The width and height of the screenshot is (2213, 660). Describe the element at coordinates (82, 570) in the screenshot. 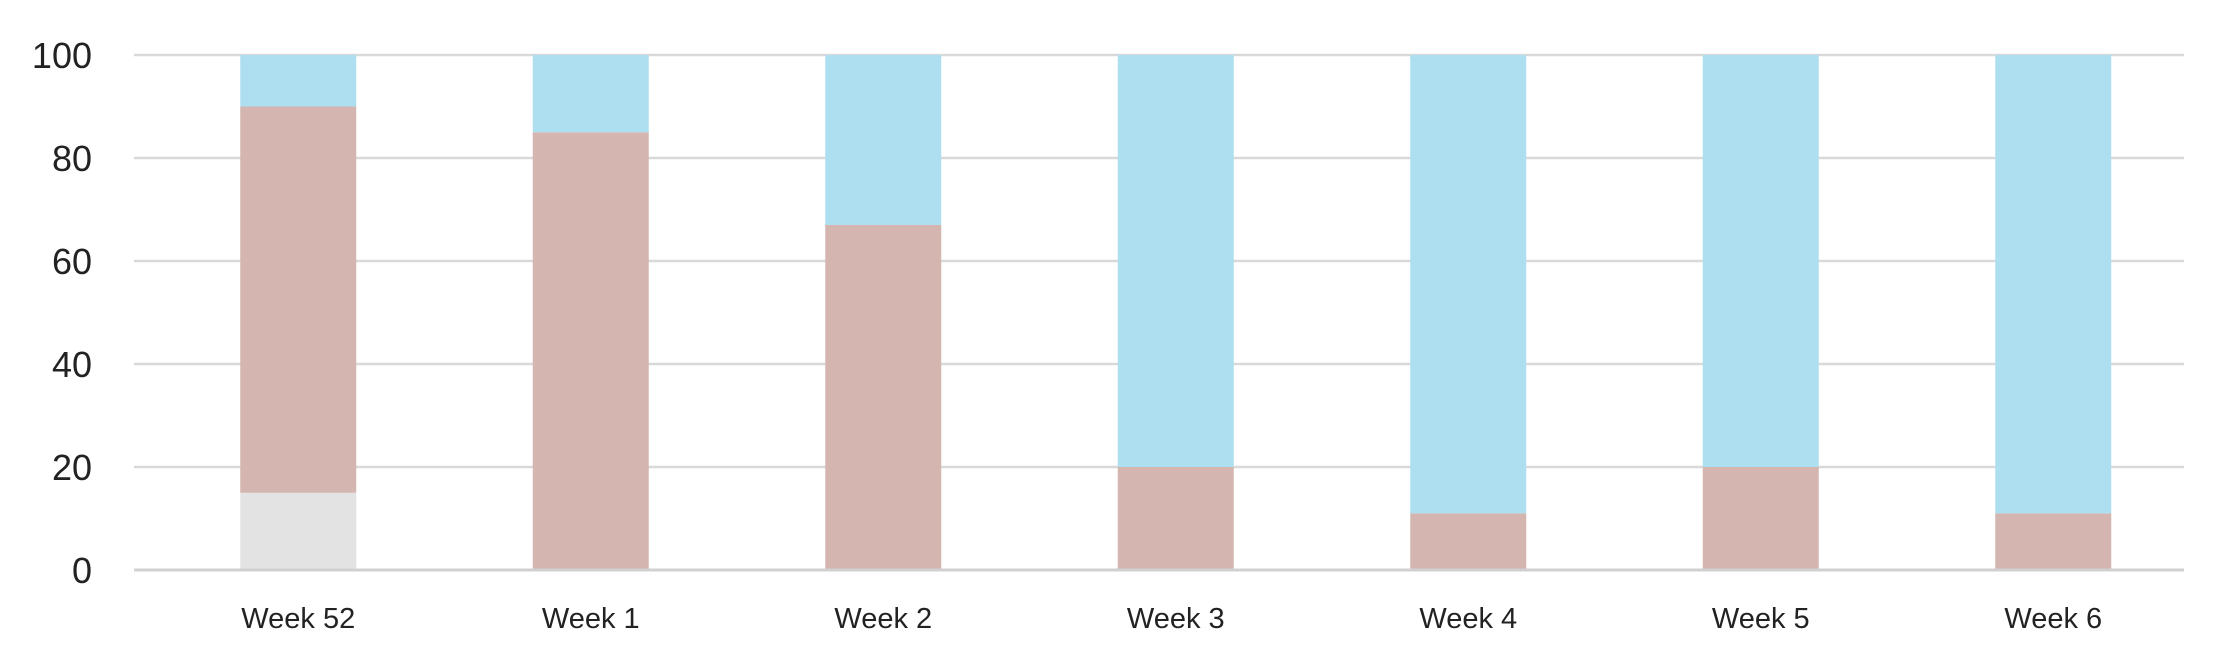

I see `y-tick-label-0: 0` at that location.